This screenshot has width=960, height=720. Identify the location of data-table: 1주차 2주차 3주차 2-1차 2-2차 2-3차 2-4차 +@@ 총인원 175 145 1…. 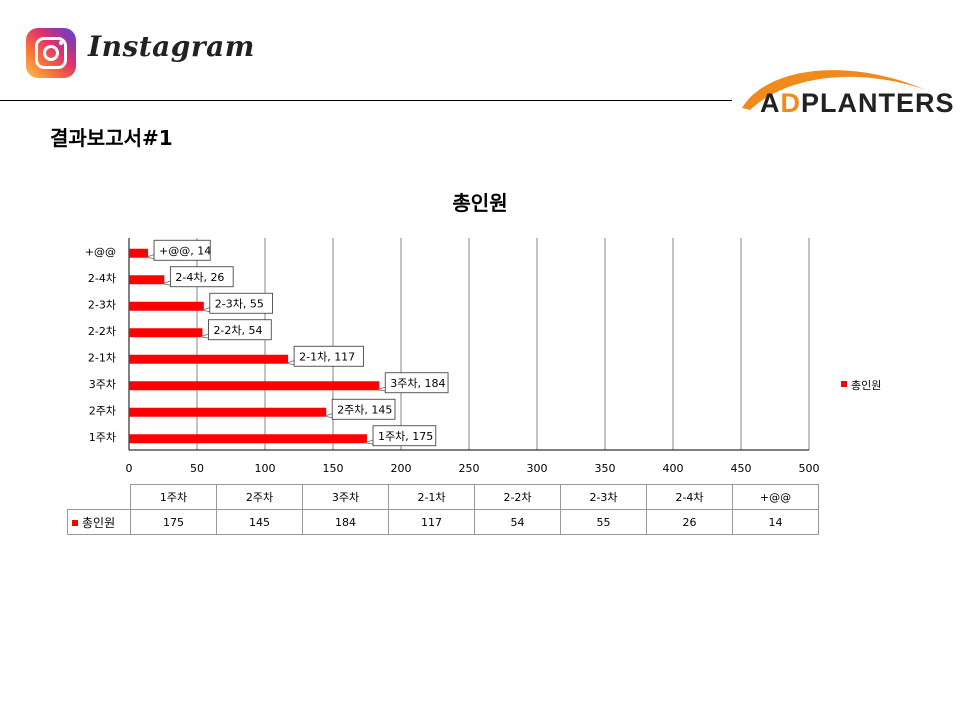
(443, 509).